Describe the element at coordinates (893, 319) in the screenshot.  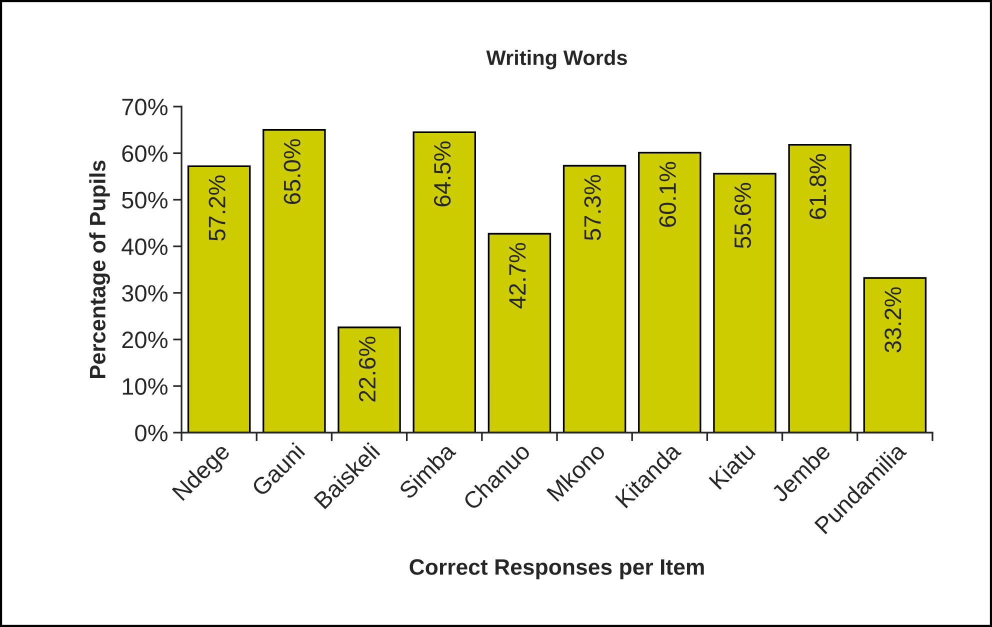
I see `data-label: 33.2%` at that location.